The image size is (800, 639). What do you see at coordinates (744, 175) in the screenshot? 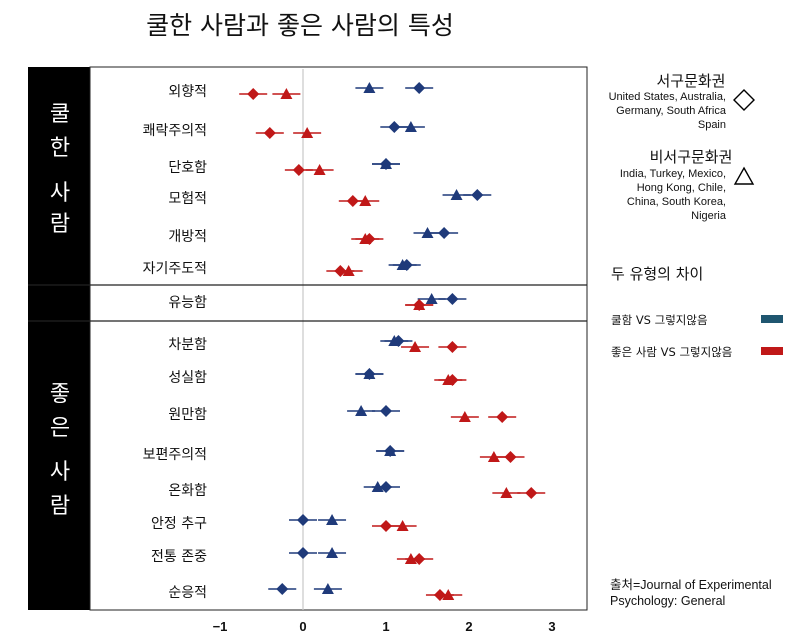
I see `legend-triangle-icon` at bounding box center [744, 175].